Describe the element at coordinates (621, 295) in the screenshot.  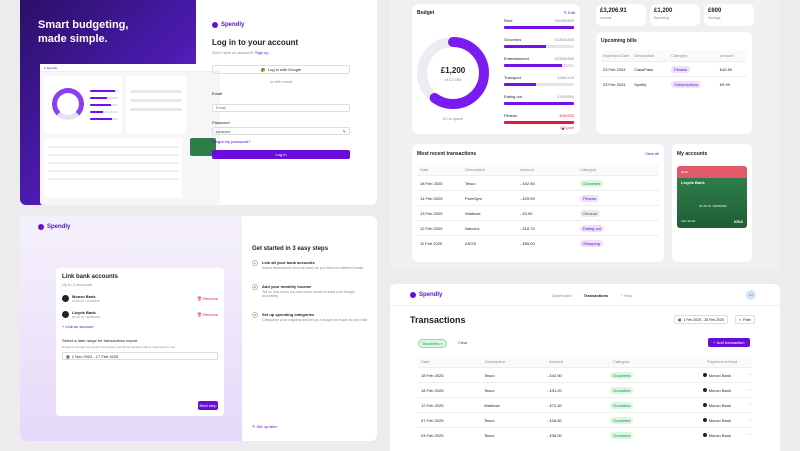
I see `help-icon: ?` at that location.